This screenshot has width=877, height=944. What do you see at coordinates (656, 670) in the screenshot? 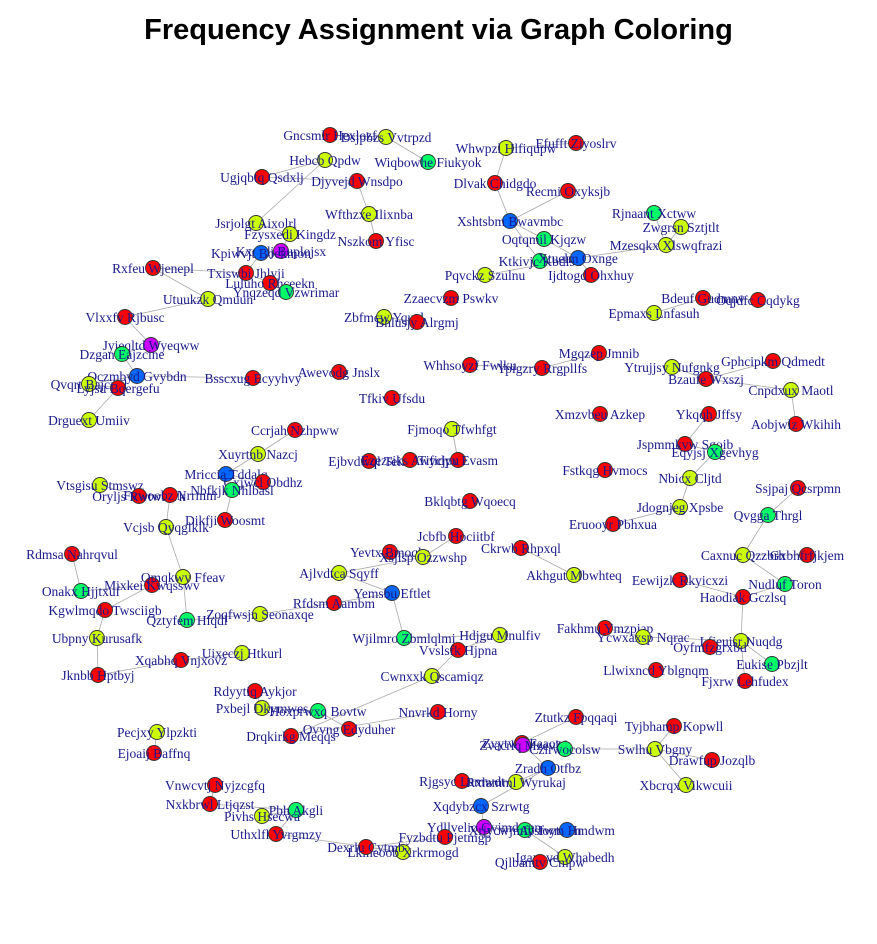
I see `node-label: Llwixncd Yblgnqm` at bounding box center [656, 670].